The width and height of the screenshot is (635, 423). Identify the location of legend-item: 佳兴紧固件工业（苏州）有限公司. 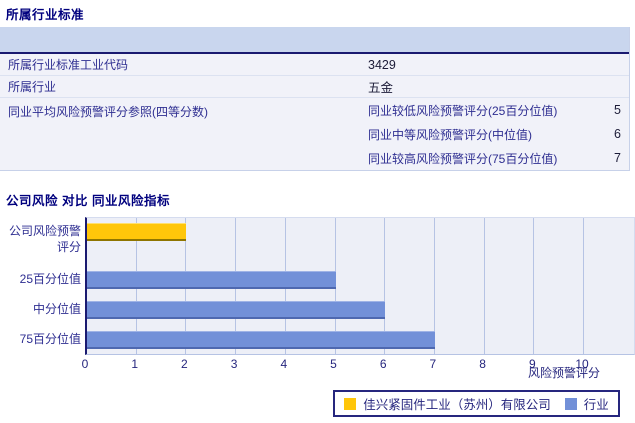
(447, 403).